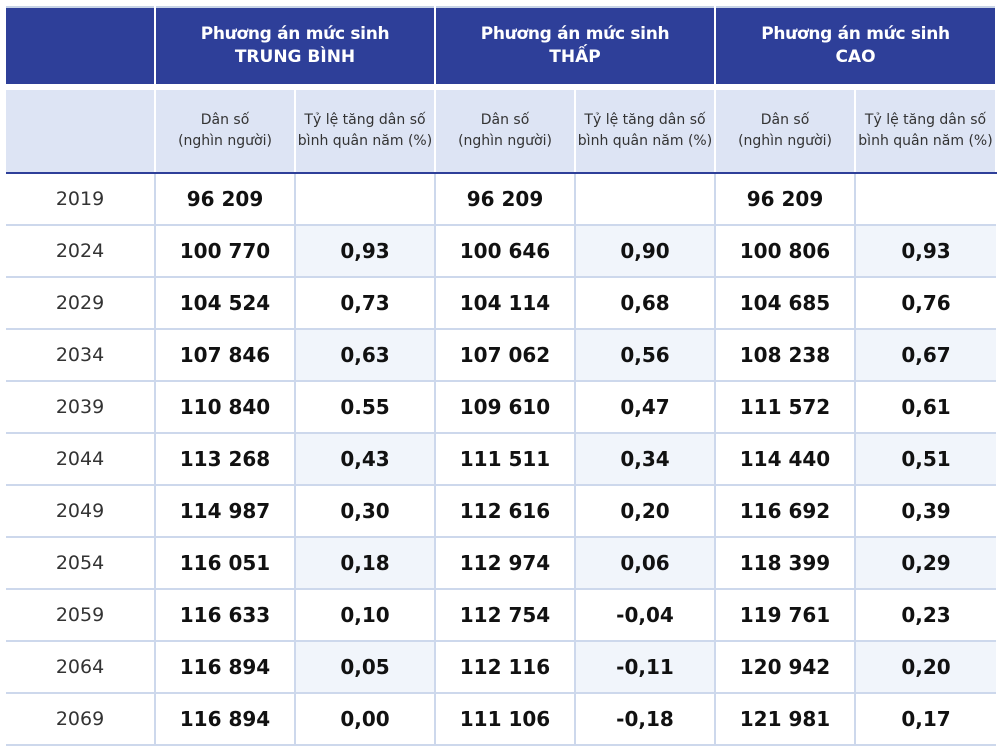 The width and height of the screenshot is (1000, 754). Describe the element at coordinates (504, 719) in the screenshot. I see `population-cell: 111 106` at that location.